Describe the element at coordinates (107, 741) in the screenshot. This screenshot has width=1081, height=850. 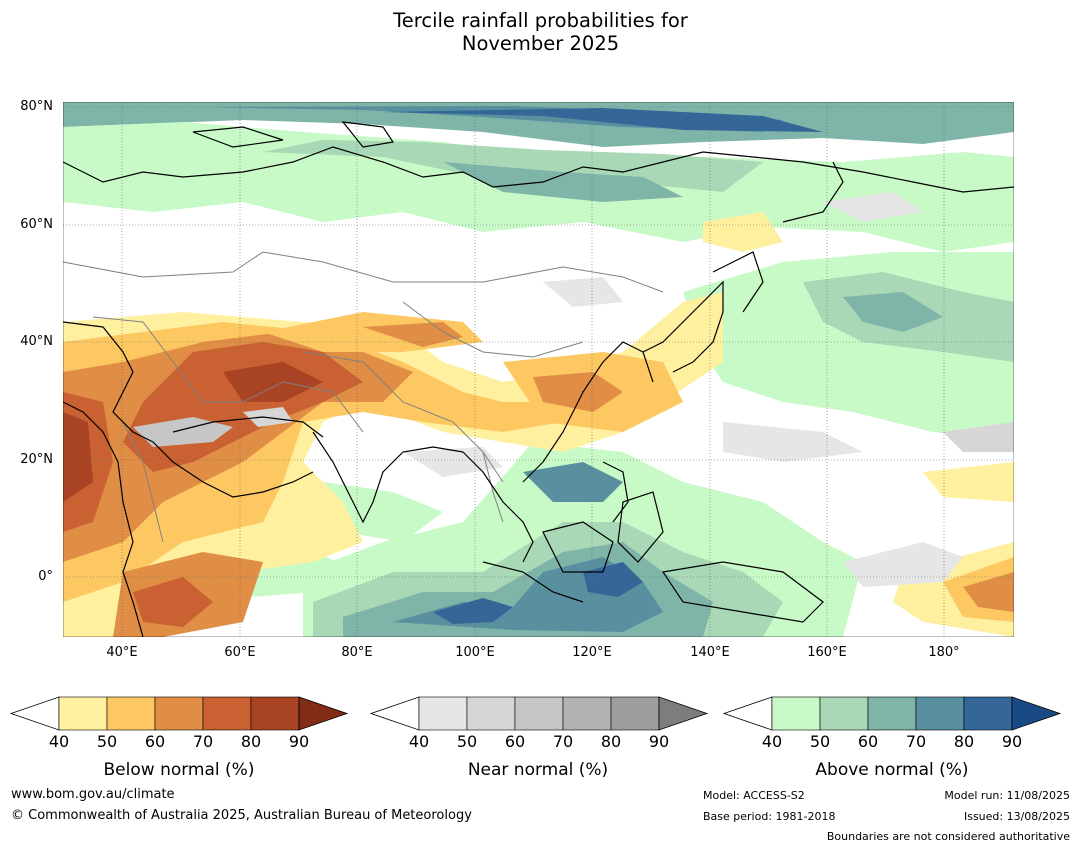
I see `colorbar-below-tick-label: 50` at that location.